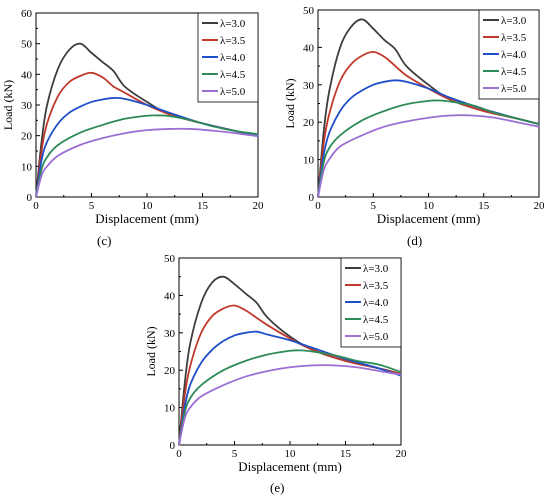 This screenshot has height=498, width=550. Describe the element at coordinates (415, 240) in the screenshot. I see `panel-label-d: (d)` at that location.